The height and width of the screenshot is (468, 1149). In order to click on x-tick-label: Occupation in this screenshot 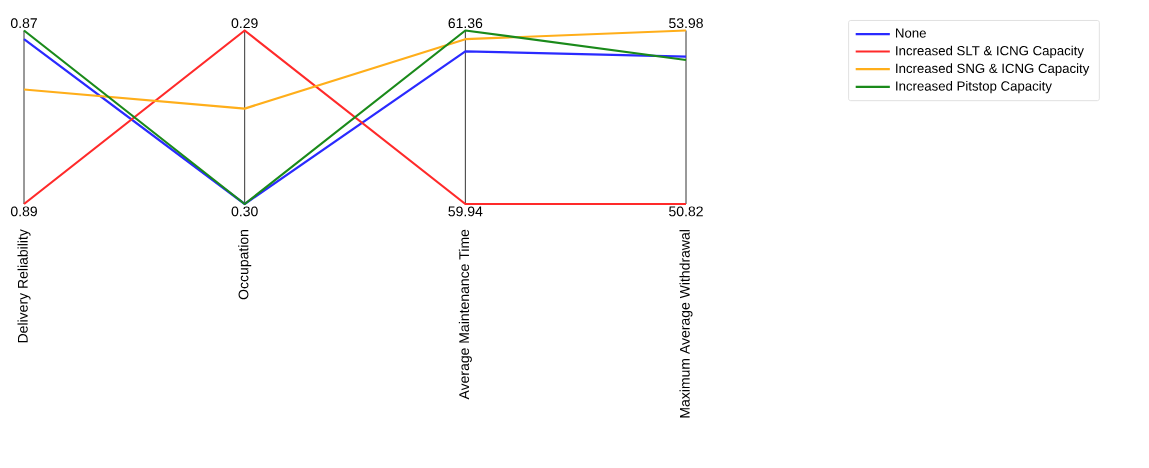, I will do `click(245, 264)`.